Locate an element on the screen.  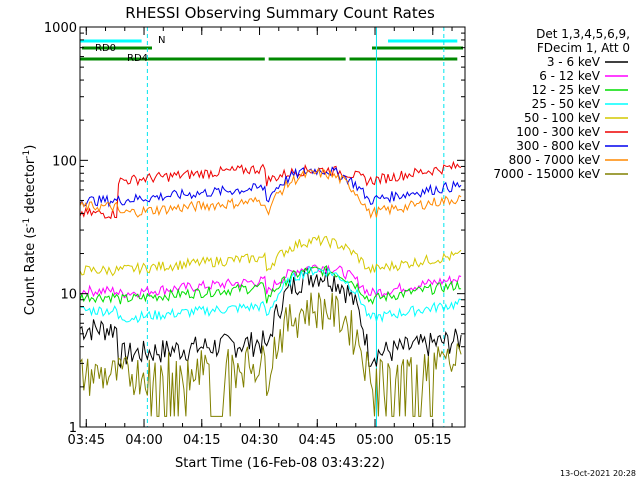
x-axis-label: Start Time (16-Feb-08 03:43:22) is located at coordinates (280, 463).